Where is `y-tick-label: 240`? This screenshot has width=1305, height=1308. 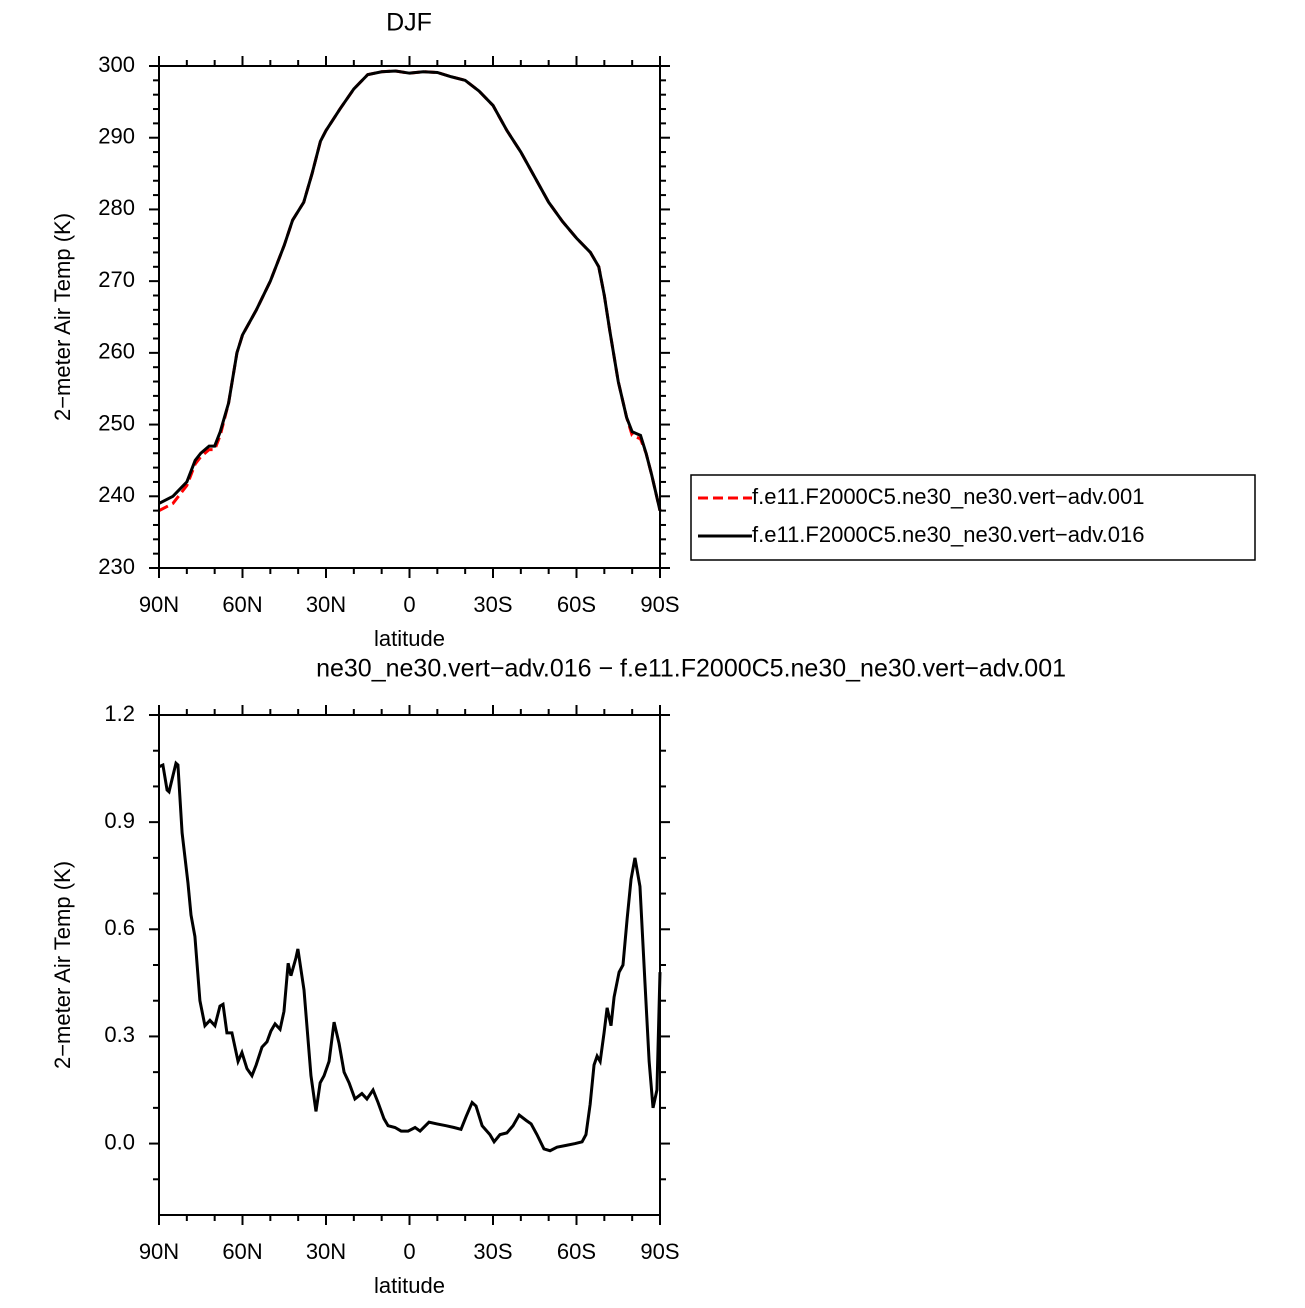 y-tick-label: 240 is located at coordinates (116, 494).